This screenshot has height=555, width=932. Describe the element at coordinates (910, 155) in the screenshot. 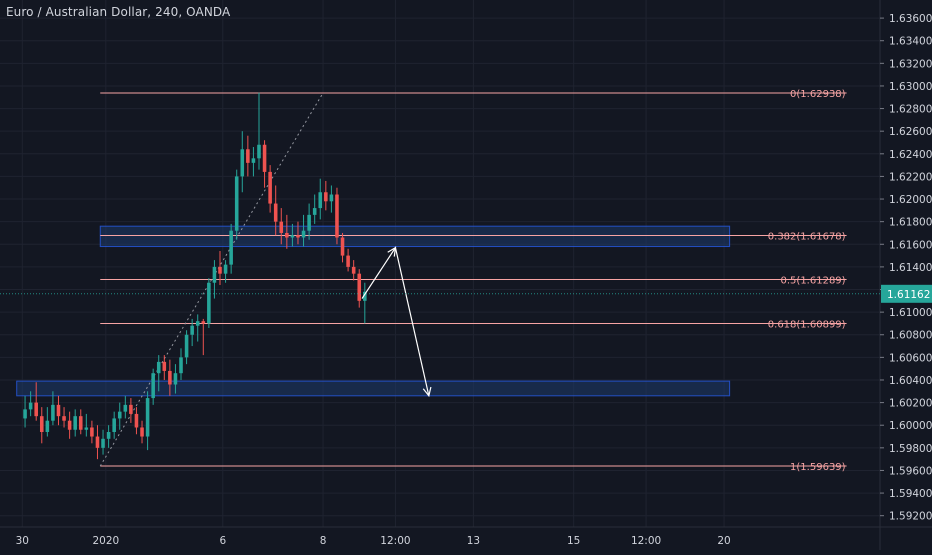

I see `price-tick-label: 1.62400` at that location.